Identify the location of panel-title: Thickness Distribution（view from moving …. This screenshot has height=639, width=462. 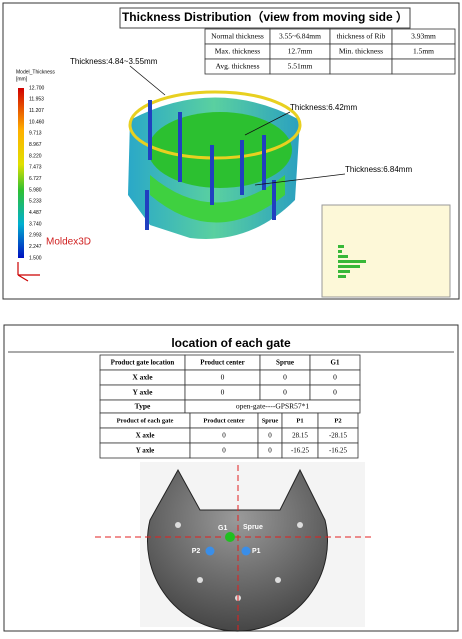
(265, 16).